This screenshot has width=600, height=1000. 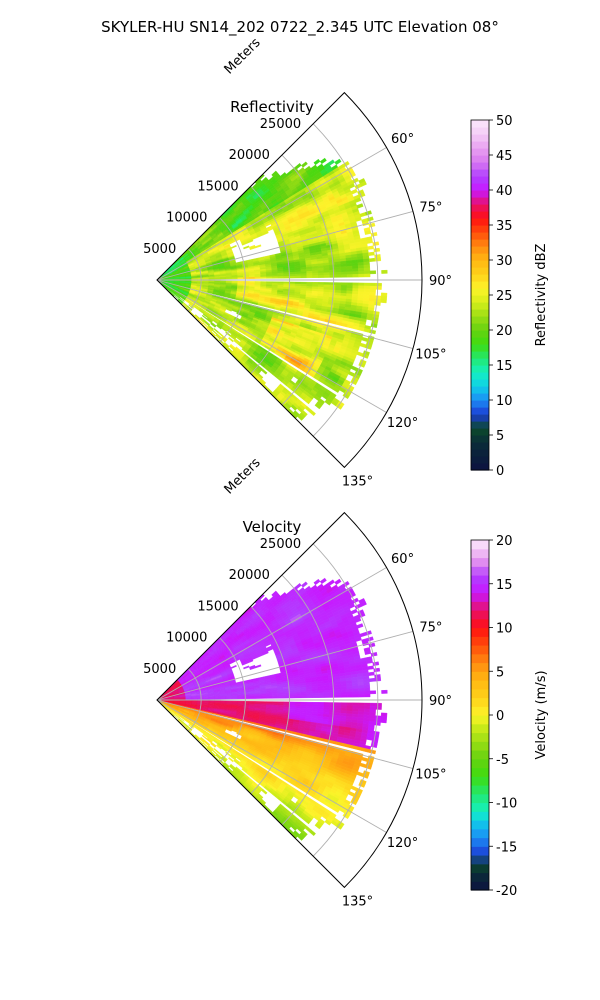 I want to click on colorbar-tick-label: 45, so click(x=504, y=156).